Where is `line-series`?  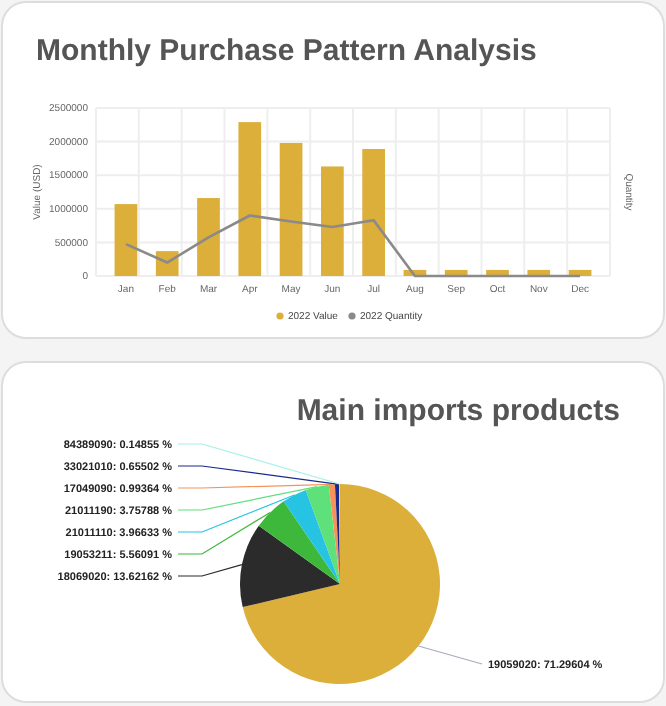 line-series is located at coordinates (353, 246).